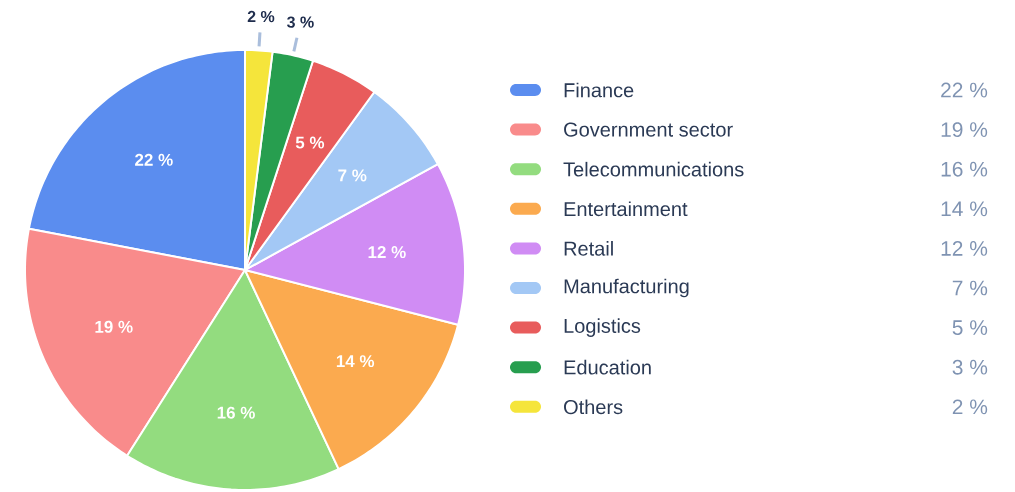 Image resolution: width=1015 pixels, height=492 pixels. I want to click on data-label: 2 %, so click(261, 16).